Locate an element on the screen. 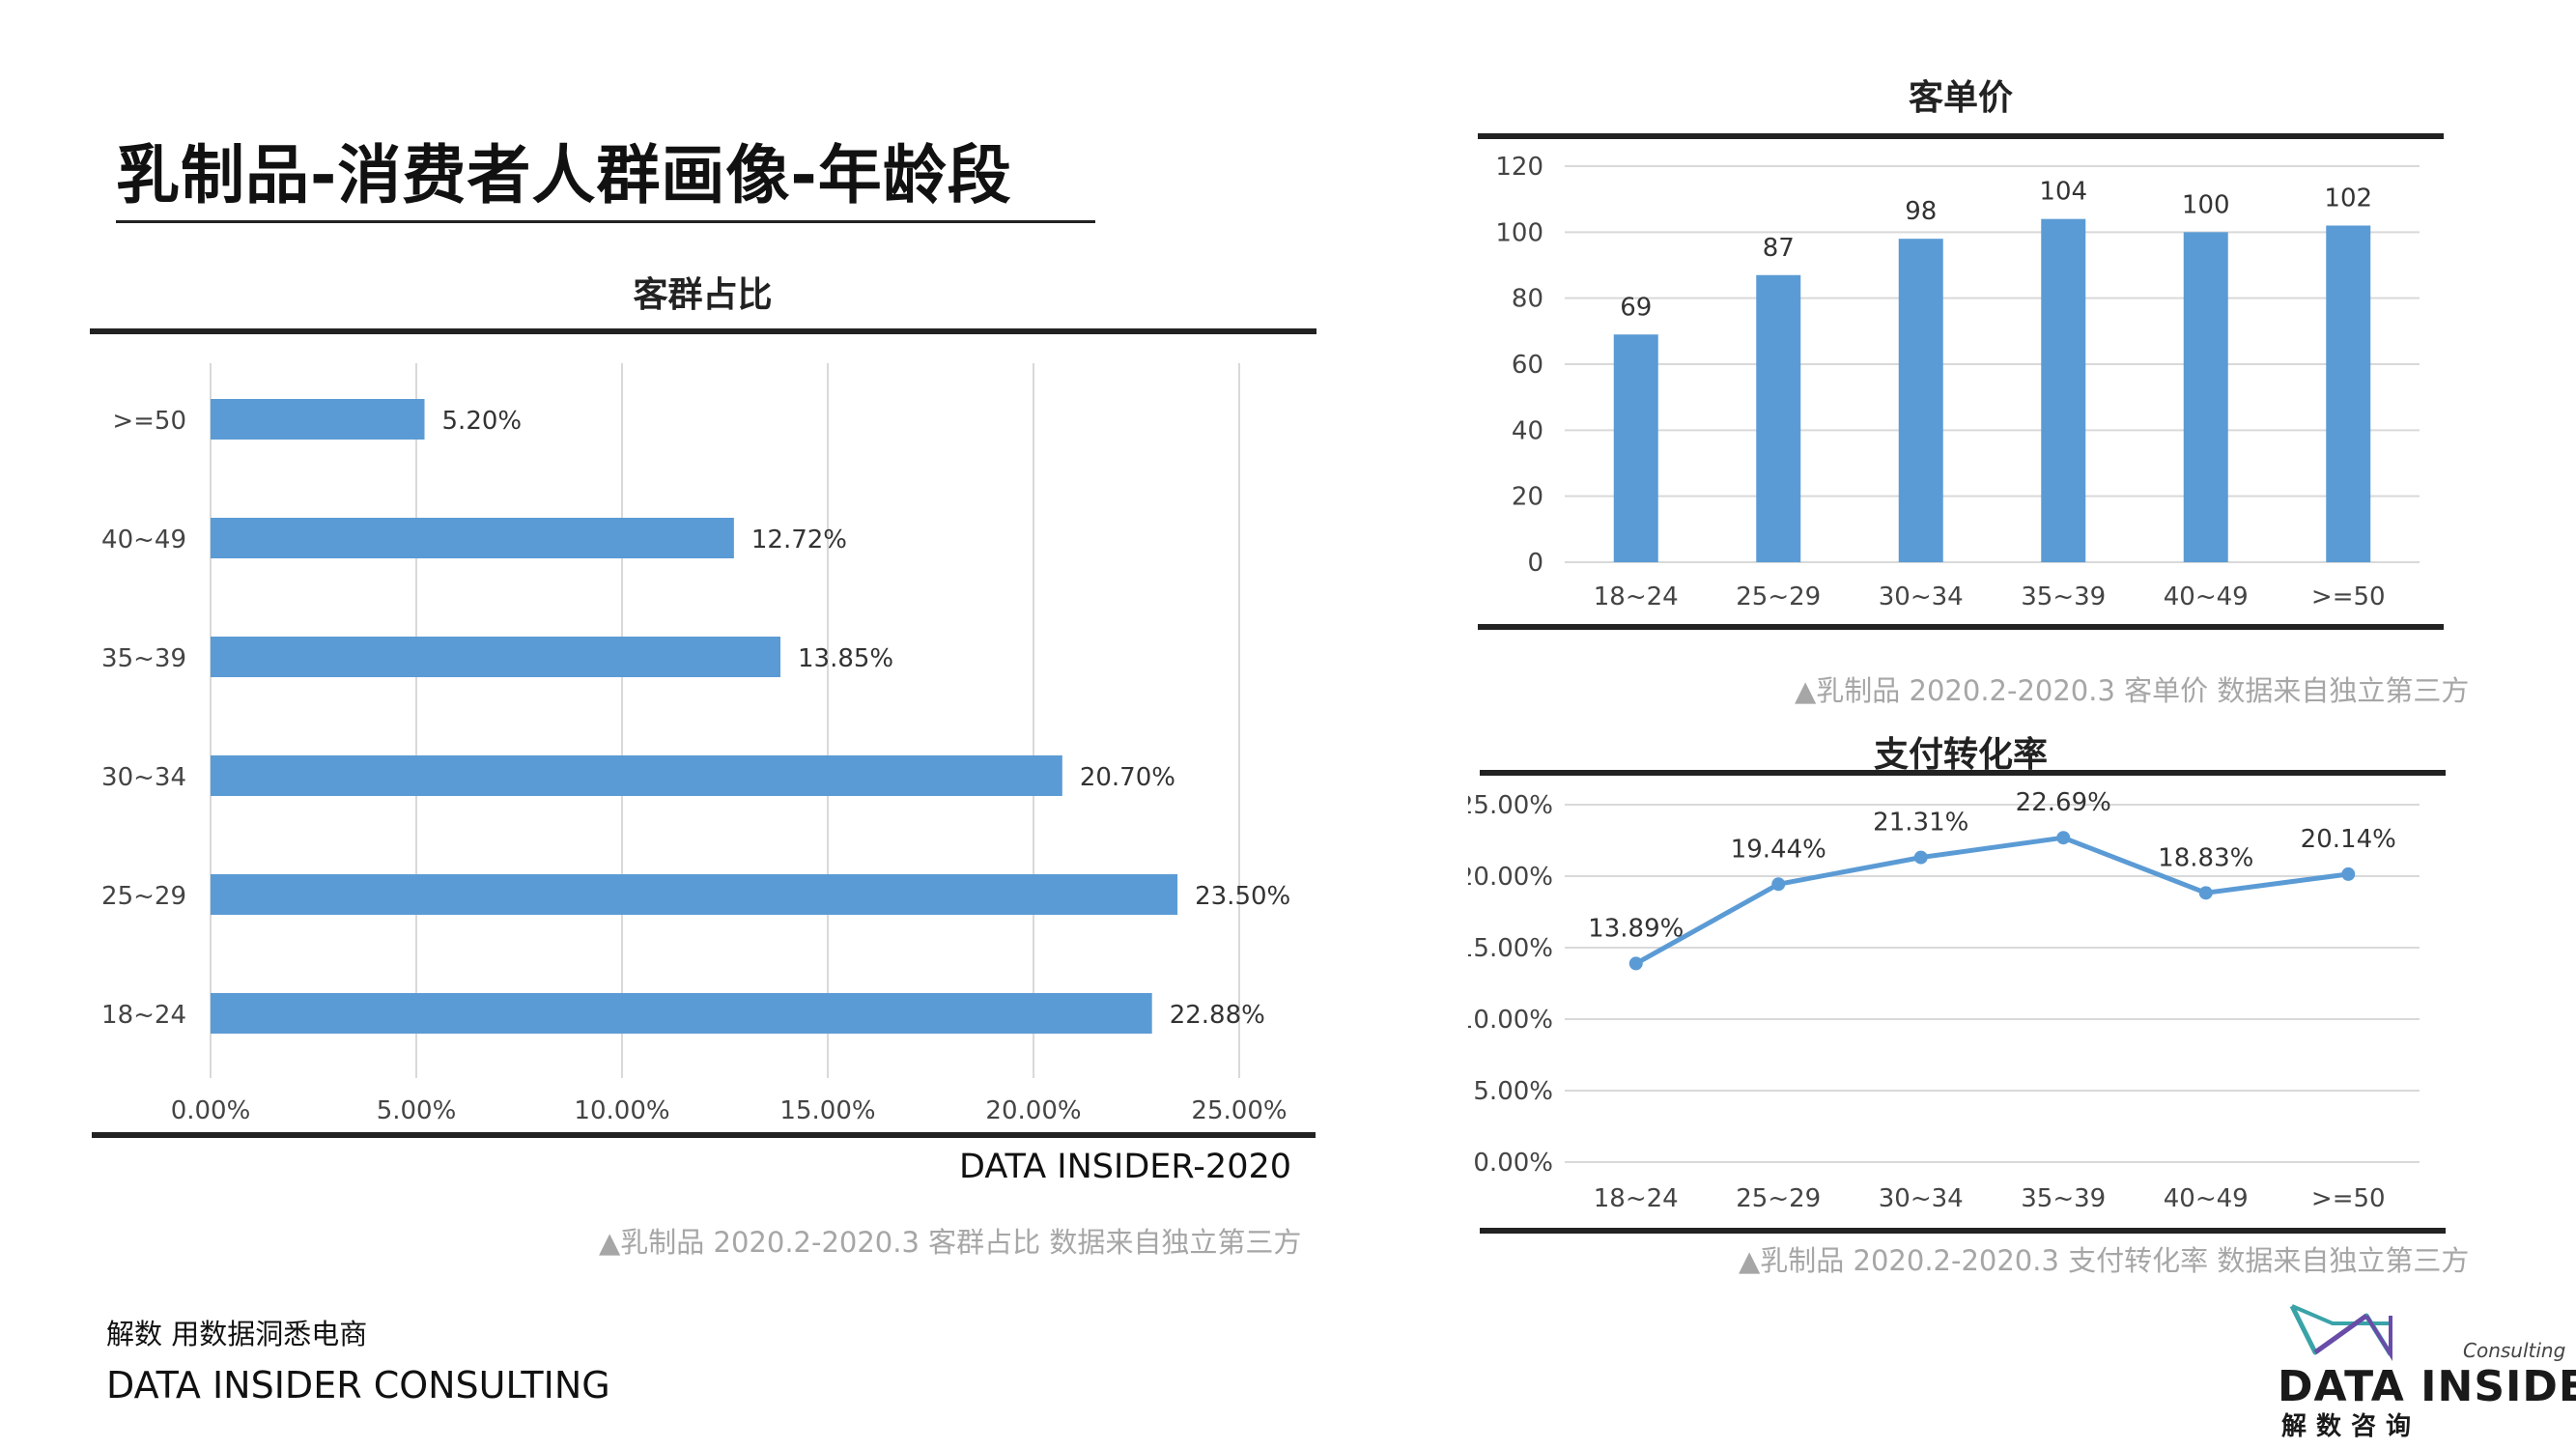 The width and height of the screenshot is (2576, 1449). conversion-top-rule is located at coordinates (1963, 773).